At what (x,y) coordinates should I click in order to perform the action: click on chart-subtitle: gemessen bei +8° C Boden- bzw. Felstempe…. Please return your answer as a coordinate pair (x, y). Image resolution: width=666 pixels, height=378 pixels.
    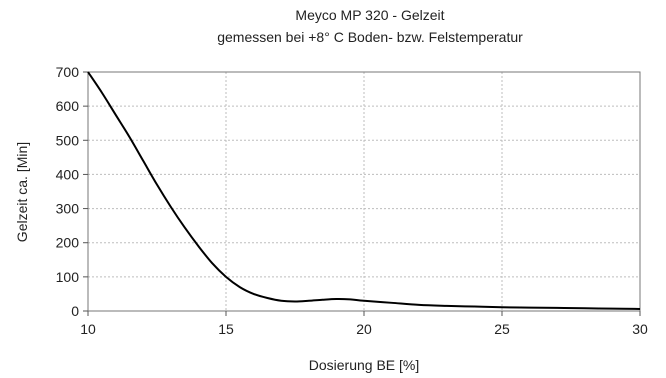
    Looking at the image, I should click on (370, 37).